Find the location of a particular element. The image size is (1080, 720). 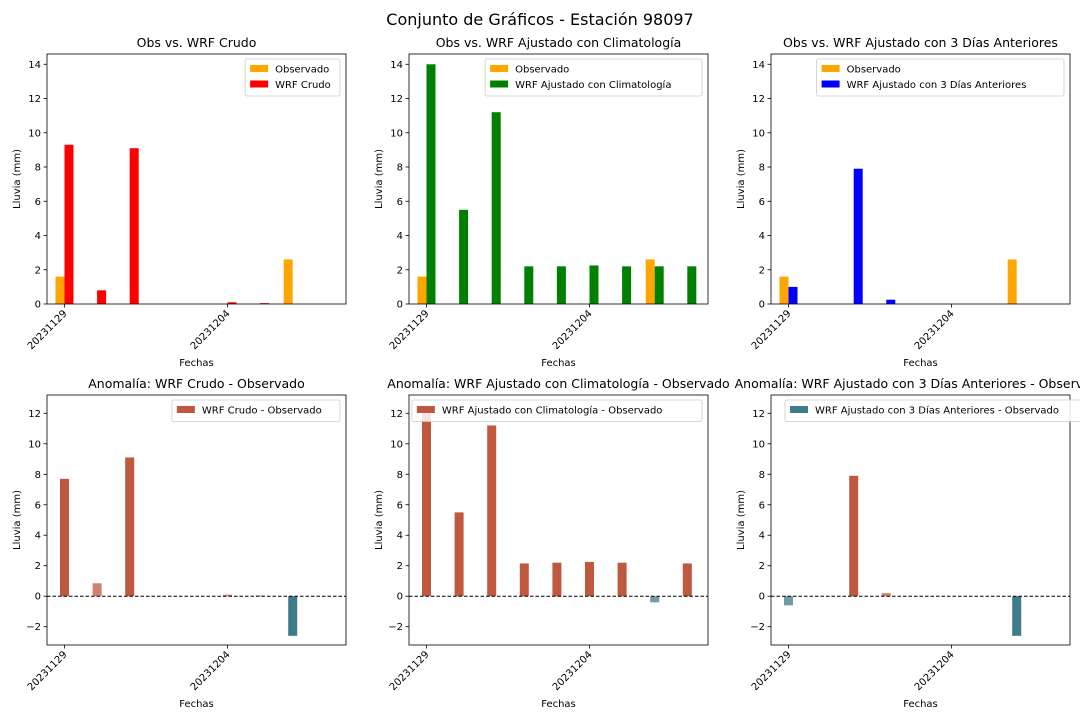

y-tick-label: 14 is located at coordinates (396, 65).